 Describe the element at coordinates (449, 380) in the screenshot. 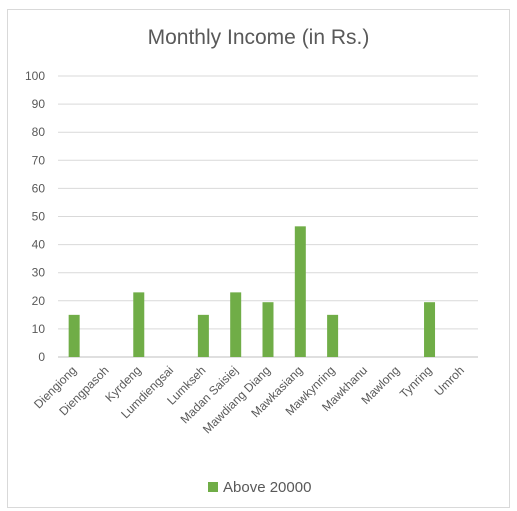

I see `x-tick-label: Umroh` at that location.